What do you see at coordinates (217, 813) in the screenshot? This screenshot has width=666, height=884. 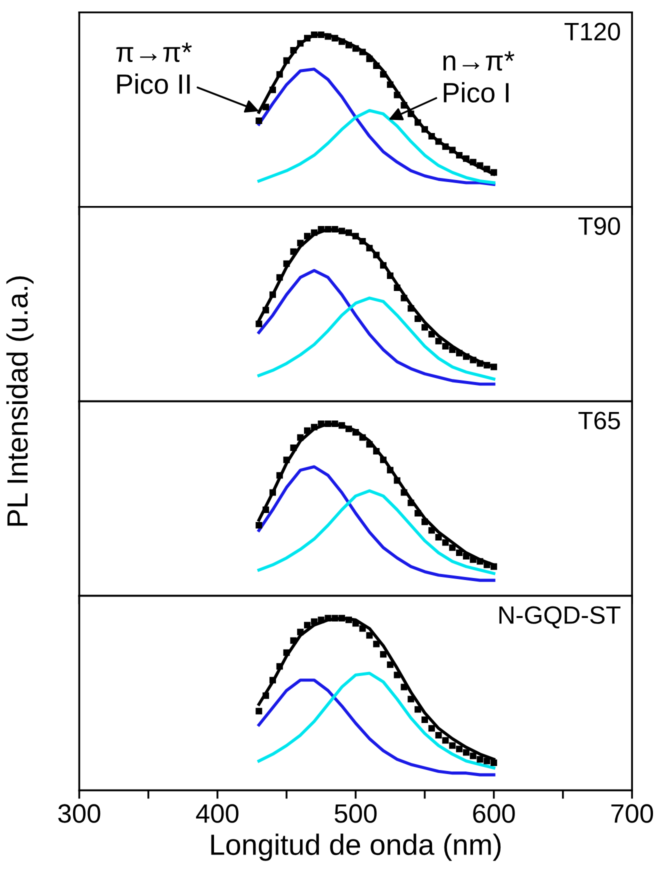 I see `x-tick-label: 400` at bounding box center [217, 813].